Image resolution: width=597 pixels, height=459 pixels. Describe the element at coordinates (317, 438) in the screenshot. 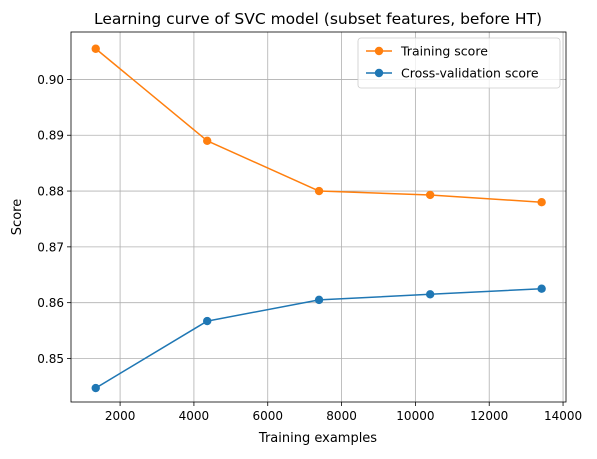

I see `x-axis-label: Training examples` at that location.